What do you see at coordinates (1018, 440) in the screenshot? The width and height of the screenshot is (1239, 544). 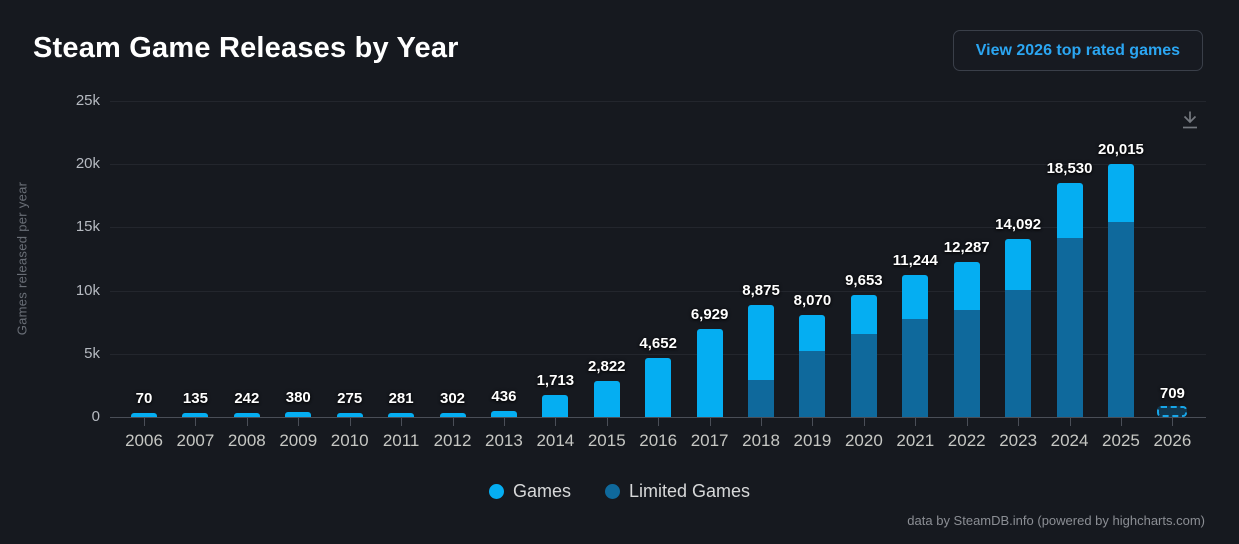 I see `x-axis-label-2023: 2023` at bounding box center [1018, 440].